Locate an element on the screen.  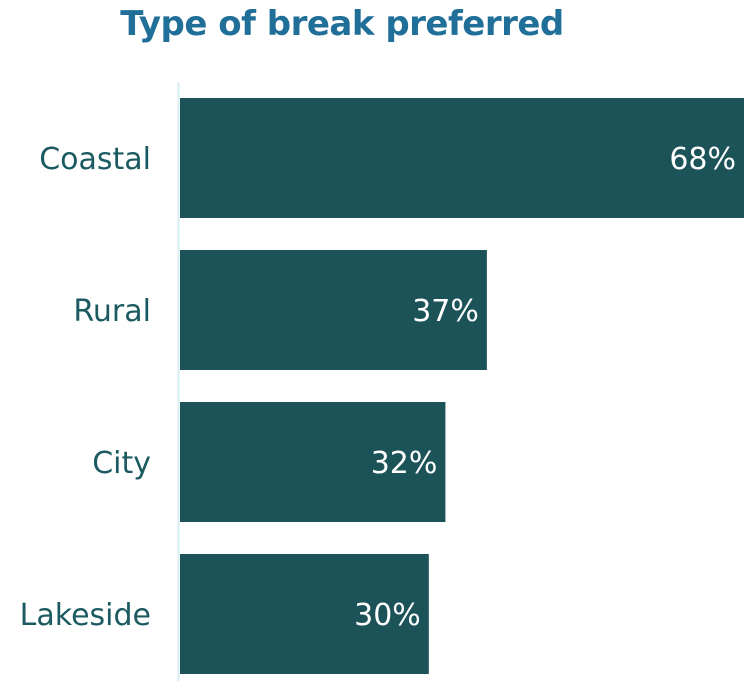
bar-city is located at coordinates (313, 462).